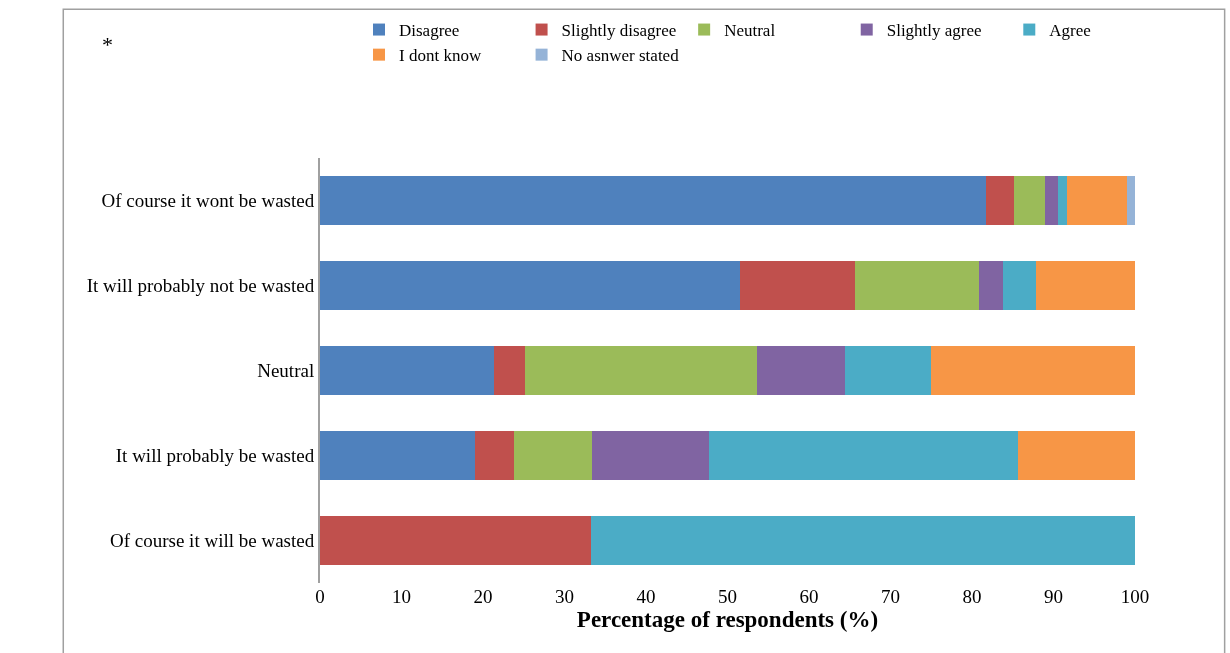 The image size is (1230, 653). What do you see at coordinates (286, 371) in the screenshot?
I see `y-tick-label: Neutral` at bounding box center [286, 371].